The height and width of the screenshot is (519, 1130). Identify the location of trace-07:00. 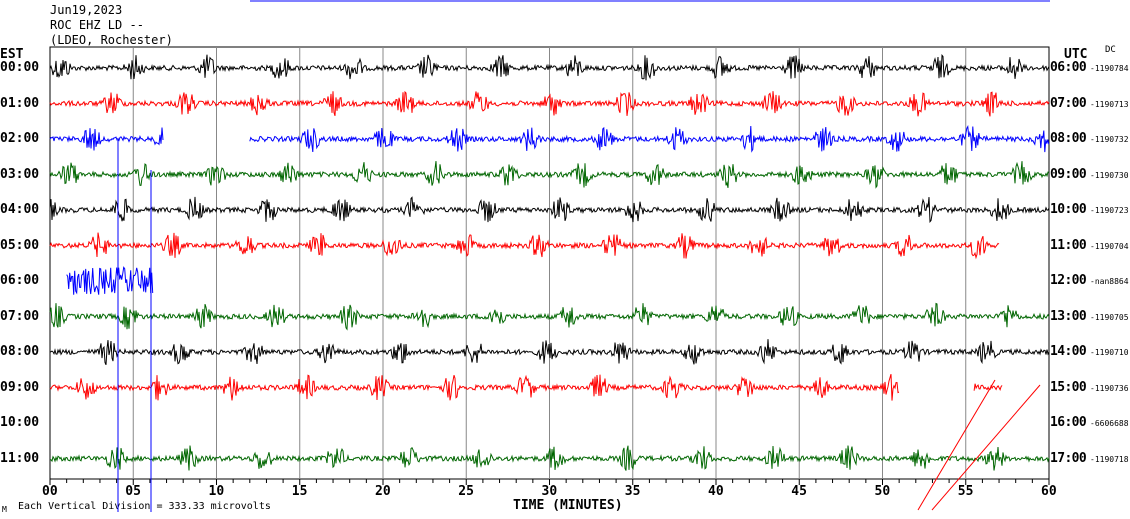
(549, 316).